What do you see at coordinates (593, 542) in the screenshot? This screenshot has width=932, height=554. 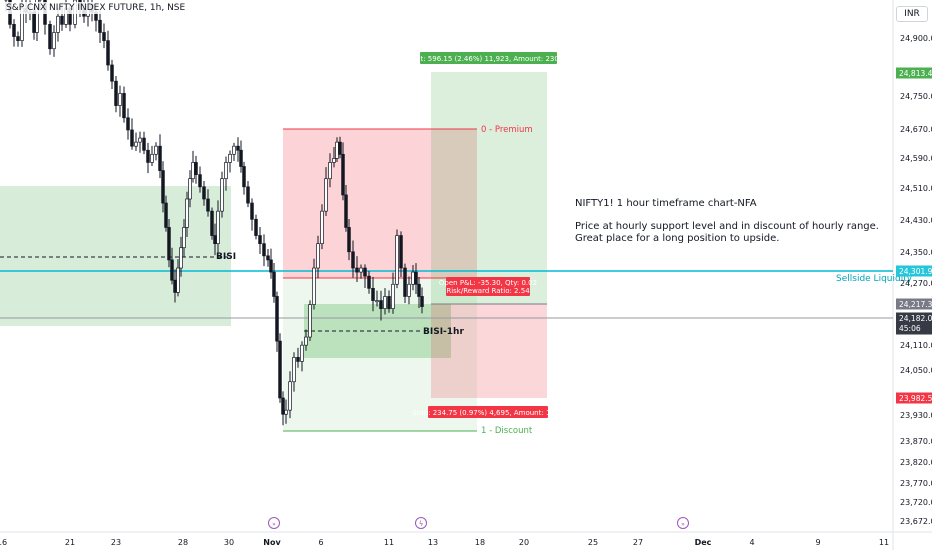 I see `time-axis-label: 25` at bounding box center [593, 542].